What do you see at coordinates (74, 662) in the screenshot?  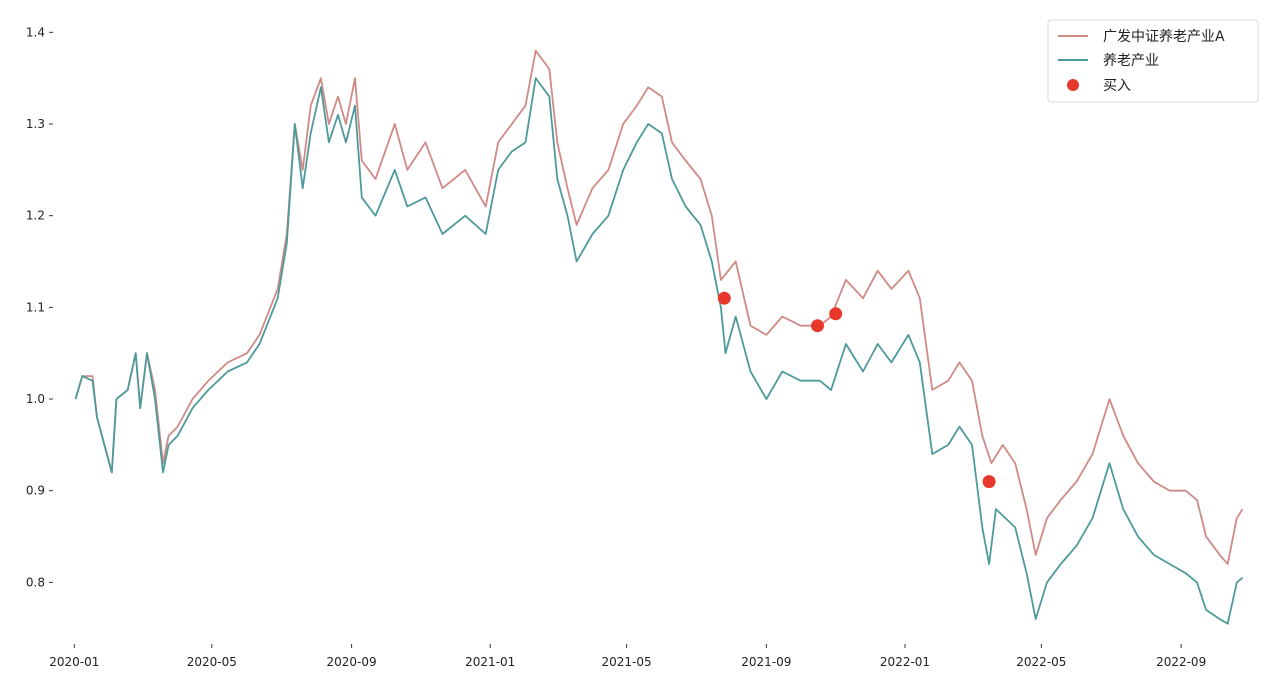 I see `x-tick-label: 2020-01` at bounding box center [74, 662].